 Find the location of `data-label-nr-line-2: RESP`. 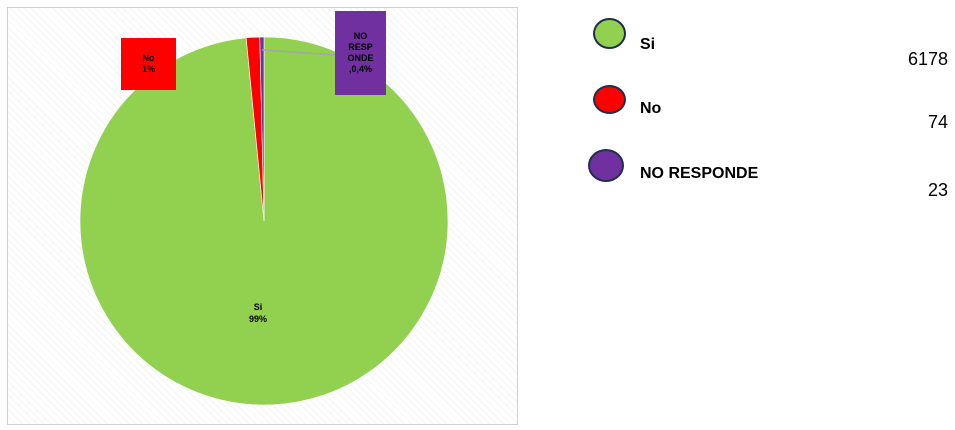

data-label-nr-line-2: RESP is located at coordinates (360, 47).